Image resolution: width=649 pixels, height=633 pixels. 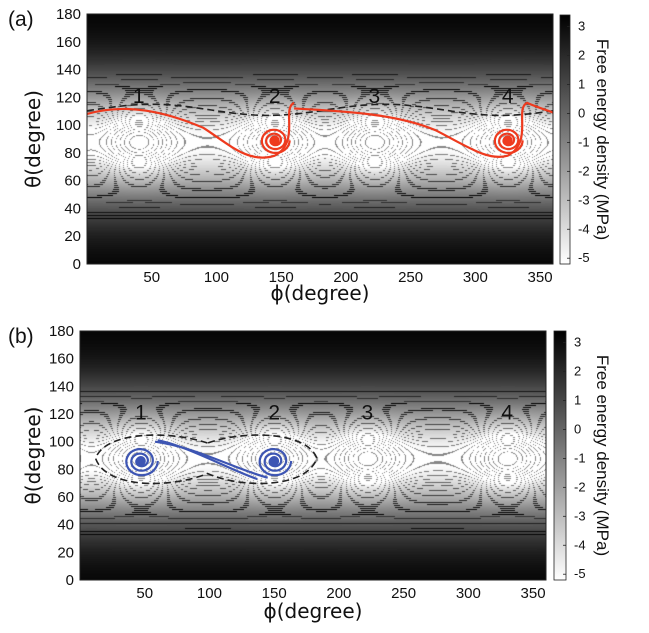 I want to click on separatrix, so click(x=206, y=459).